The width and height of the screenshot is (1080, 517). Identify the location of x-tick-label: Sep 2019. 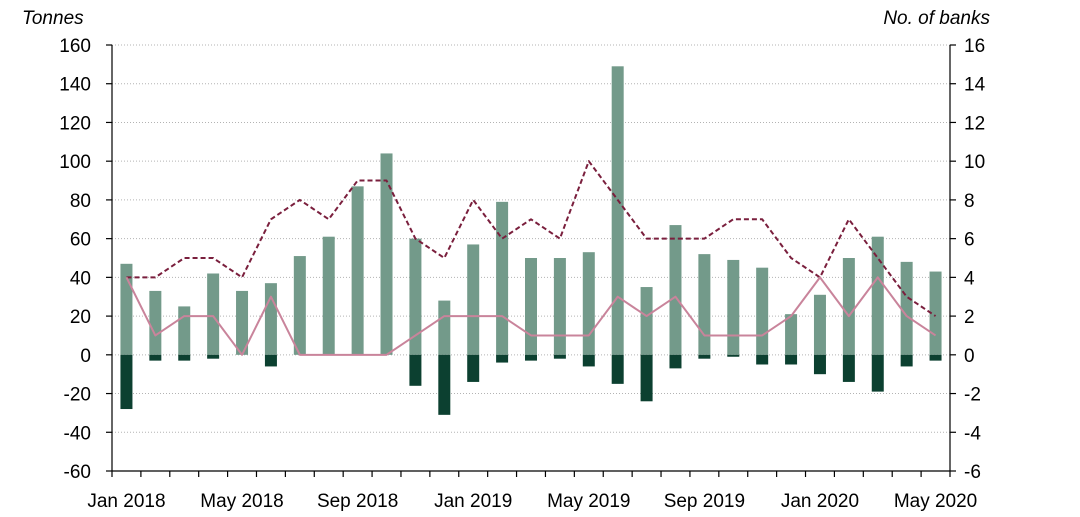
(704, 501).